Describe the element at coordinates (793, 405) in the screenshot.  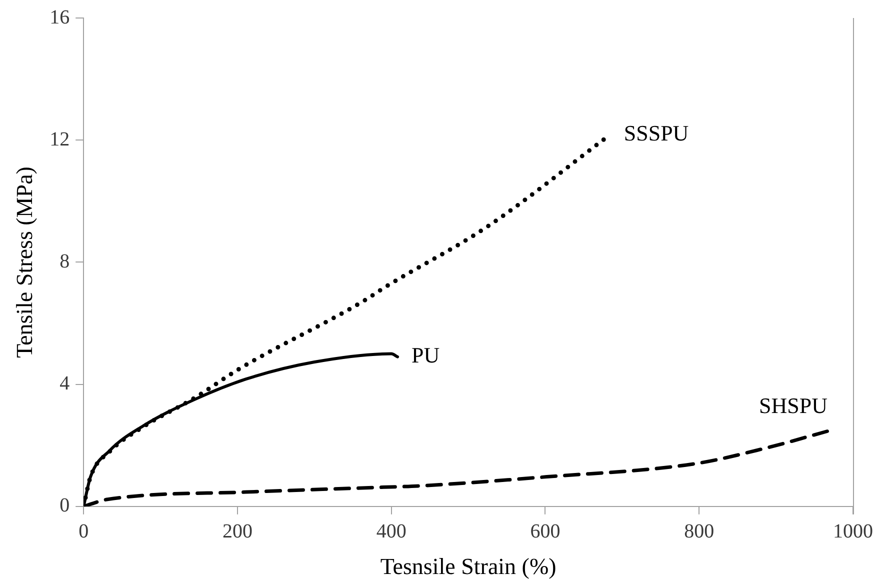
I see `series-label: SHSPU` at that location.